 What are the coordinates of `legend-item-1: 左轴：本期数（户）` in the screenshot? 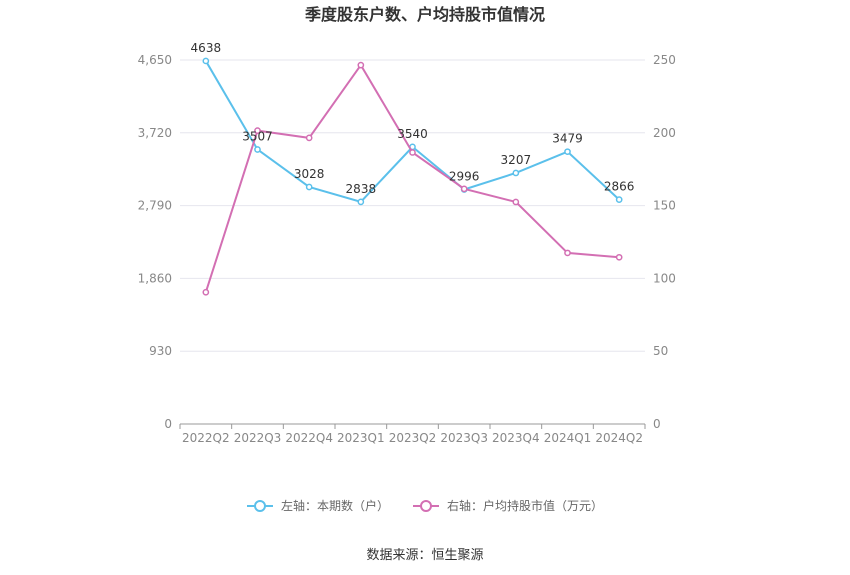 It's located at (318, 505).